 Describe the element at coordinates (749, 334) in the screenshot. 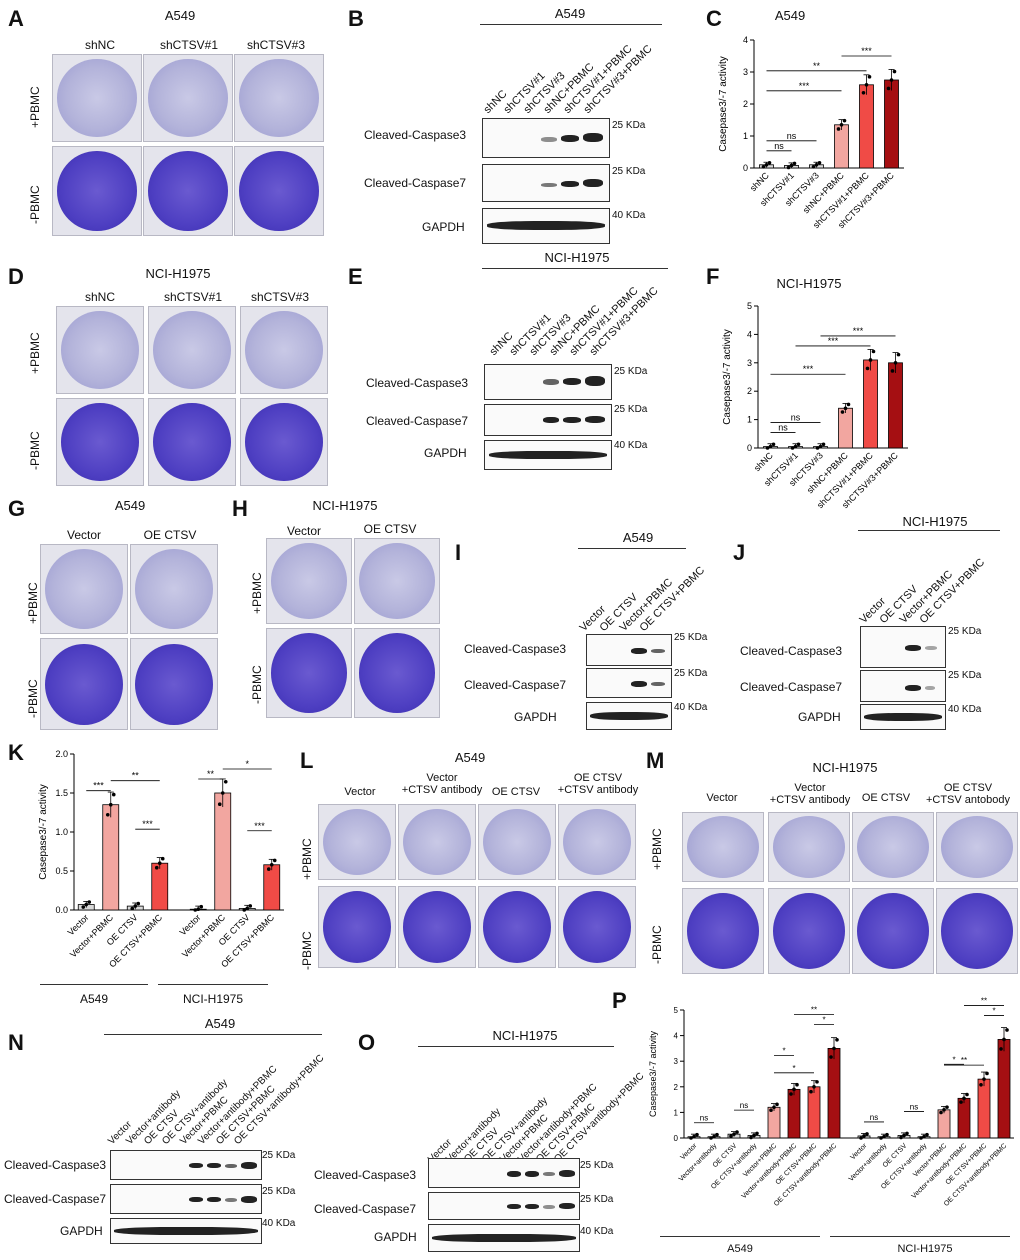

I see `y-tick-label: 4` at that location.